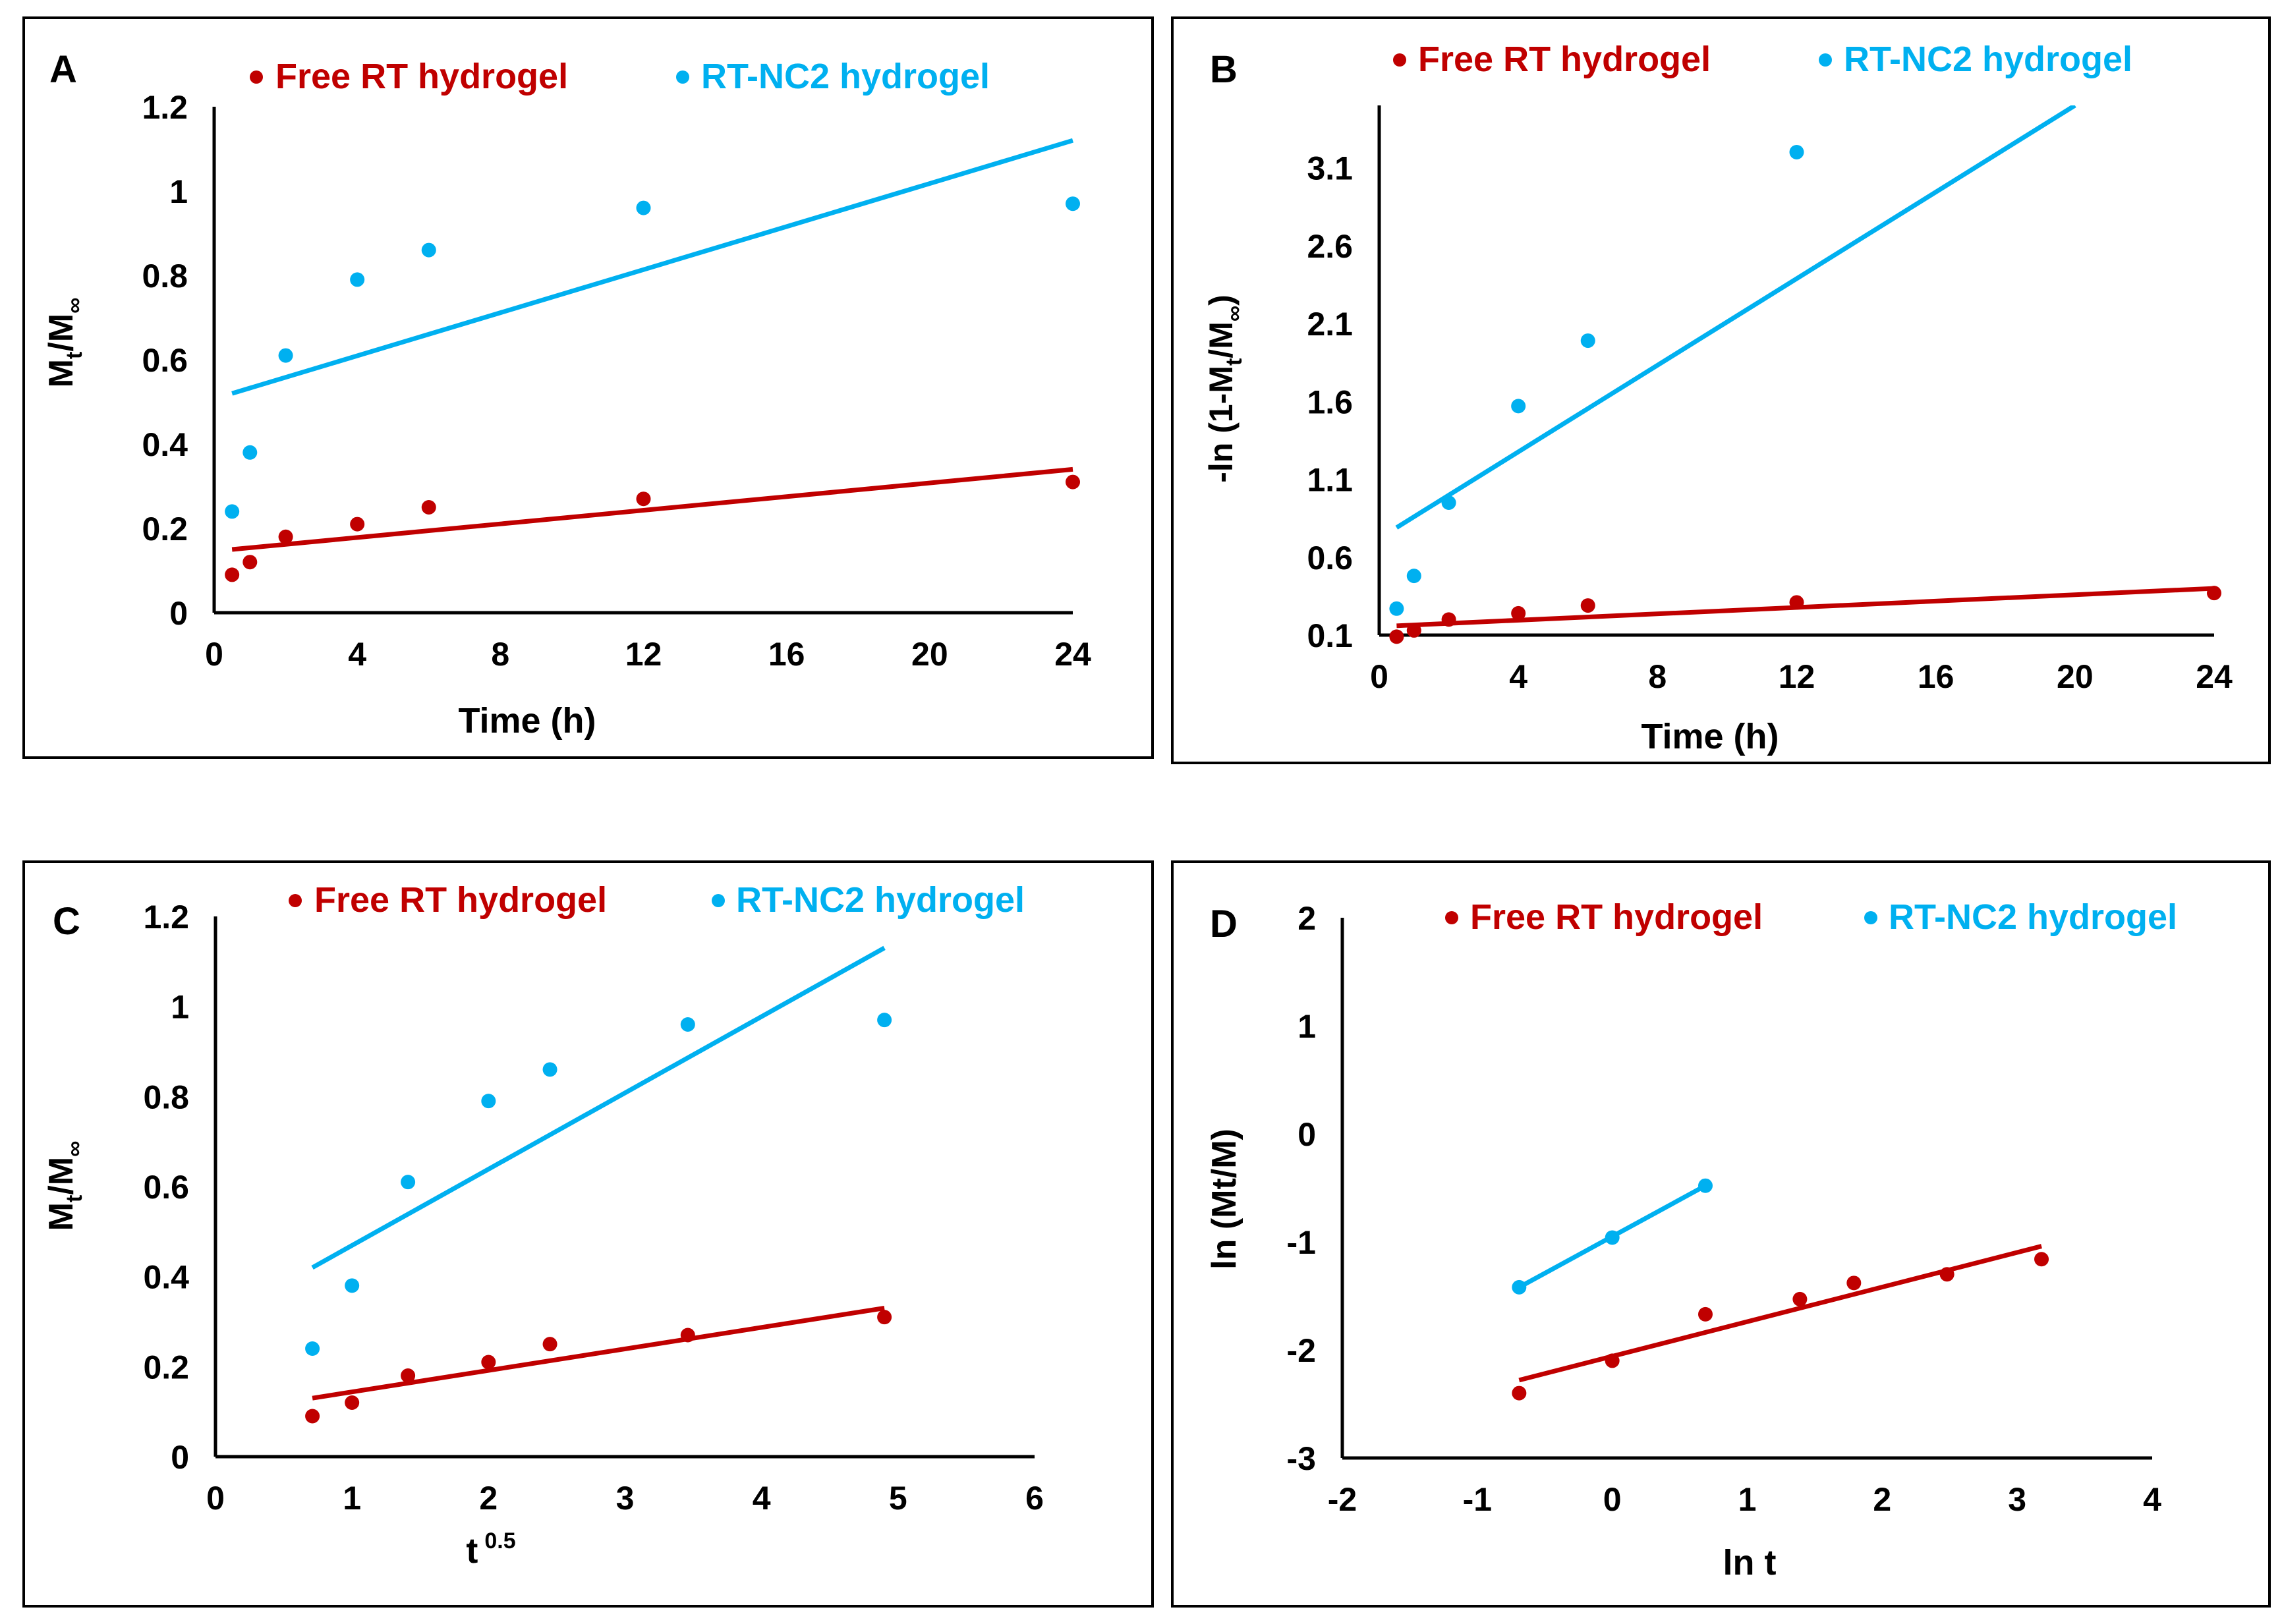 This screenshot has width=2282, height=1624. What do you see at coordinates (625, 1498) in the screenshot?
I see `panel-c-x-tick-label: 3` at bounding box center [625, 1498].